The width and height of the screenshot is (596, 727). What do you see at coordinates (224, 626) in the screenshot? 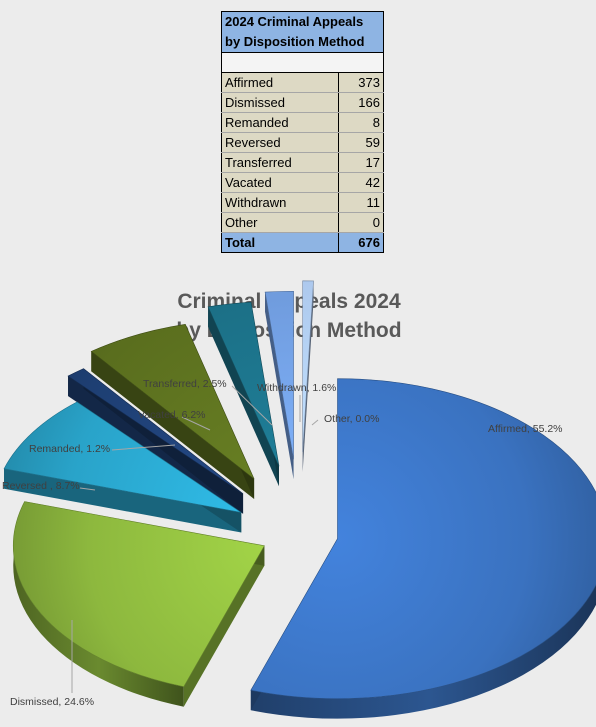
I see `slice-wall-dismissed` at bounding box center [224, 626].